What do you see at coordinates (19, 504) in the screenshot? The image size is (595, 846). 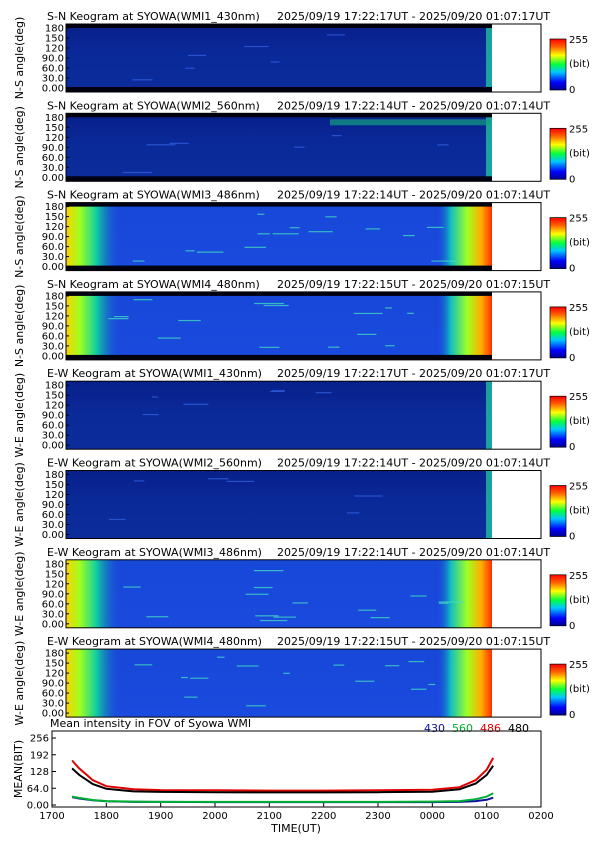 I see `angle-axis-label: W-E angle(deg)` at bounding box center [19, 504].